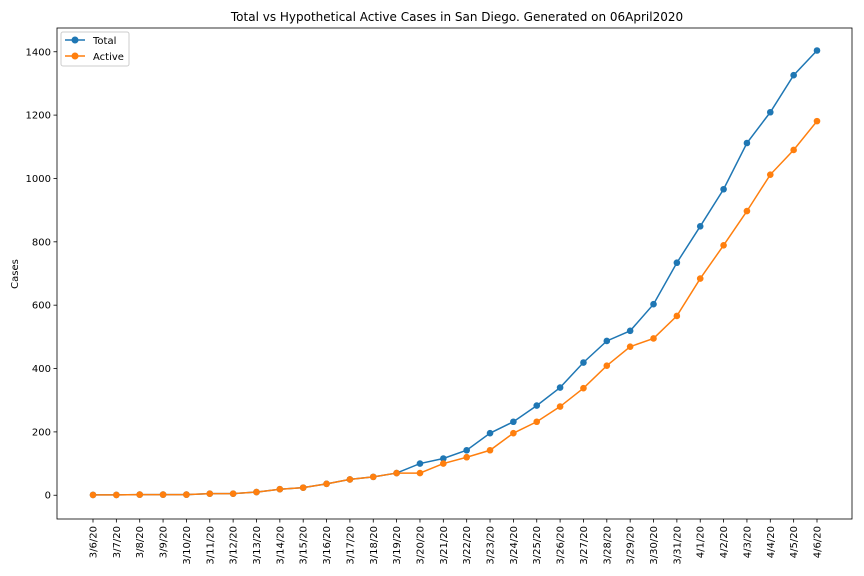 The image size is (864, 576). I want to click on x-tick-label: 3/25/20, so click(537, 545).